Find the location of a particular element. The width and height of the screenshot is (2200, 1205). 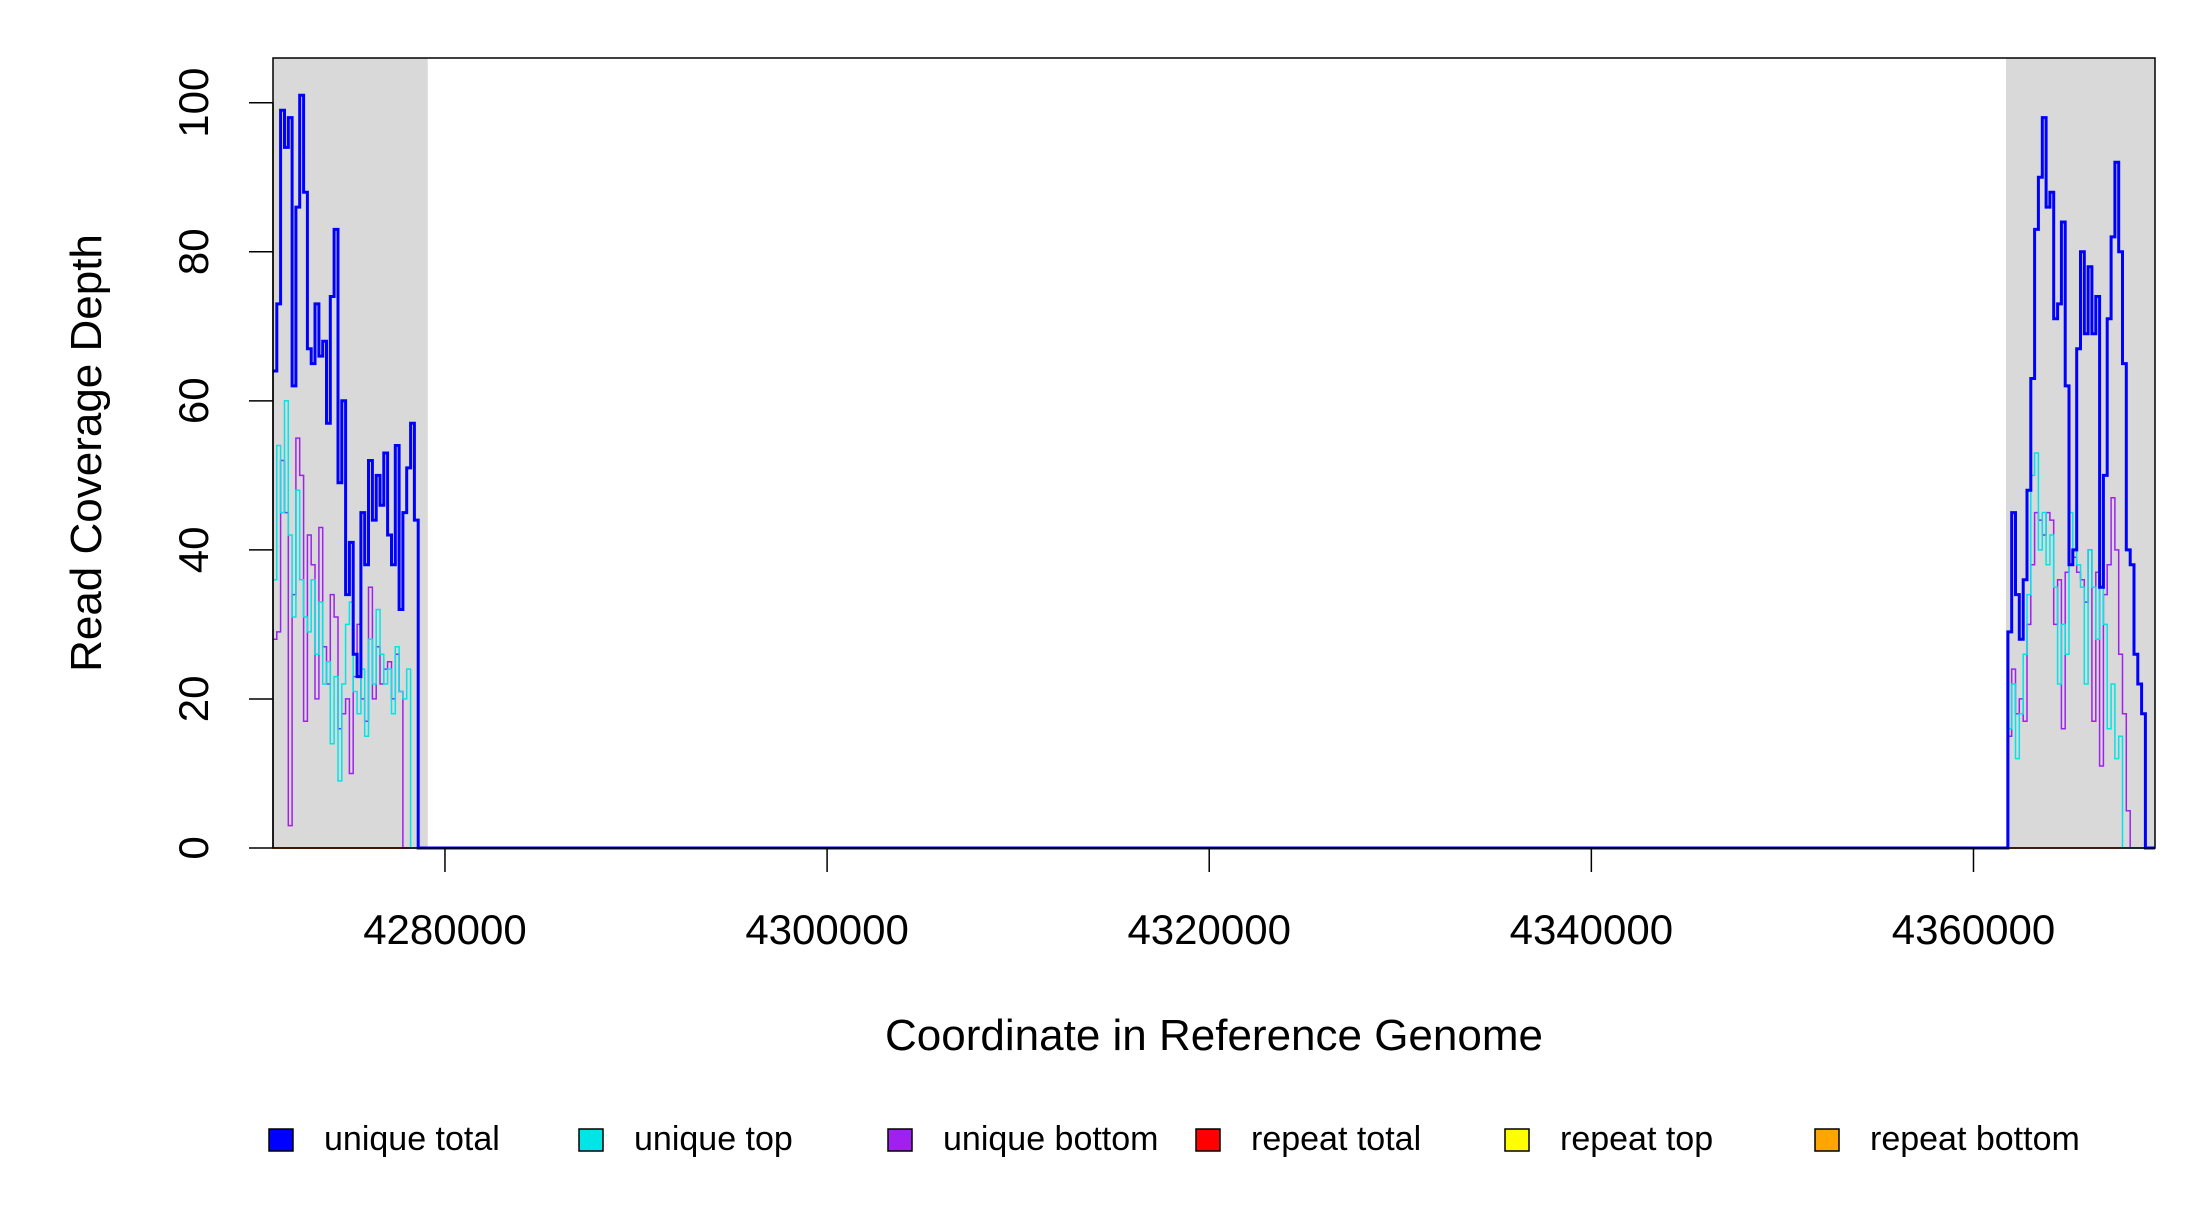

x-tick-label: 4360000 is located at coordinates (1974, 929).